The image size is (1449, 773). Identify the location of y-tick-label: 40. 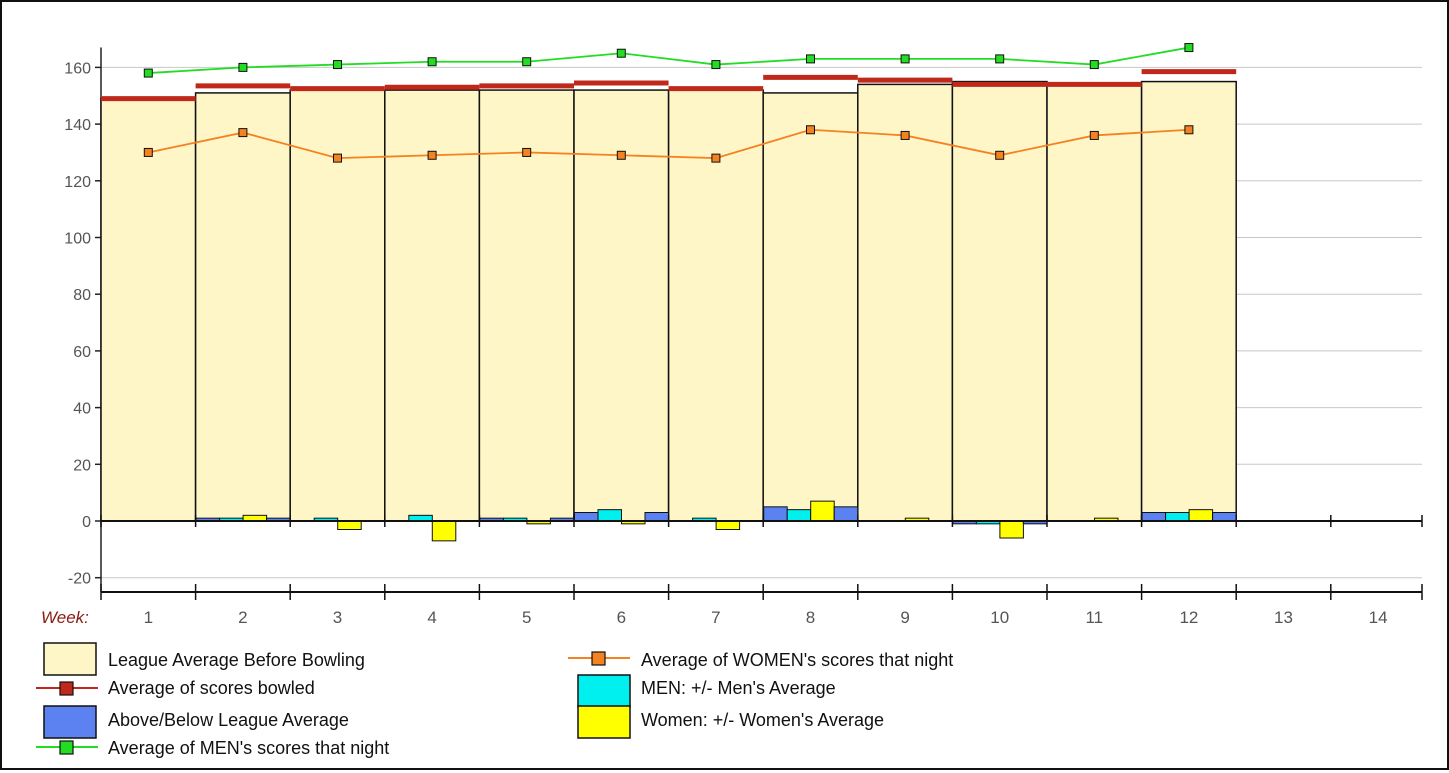
(82, 409).